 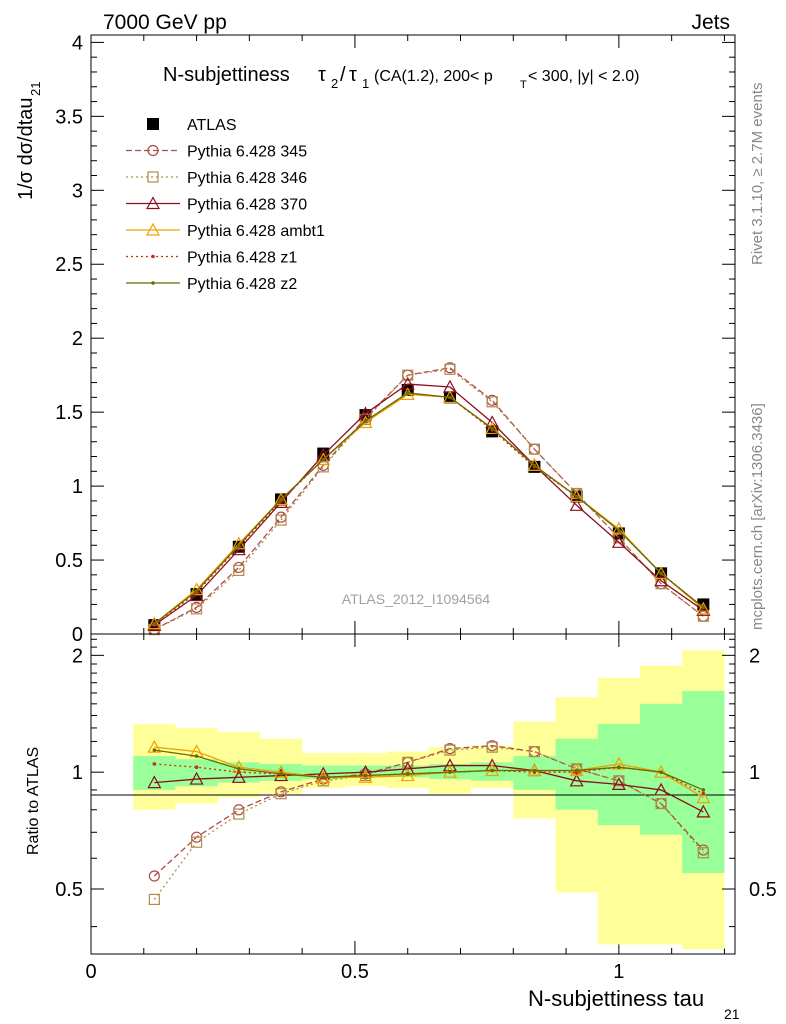 I want to click on y-tick-label: 1, so click(x=77, y=487).